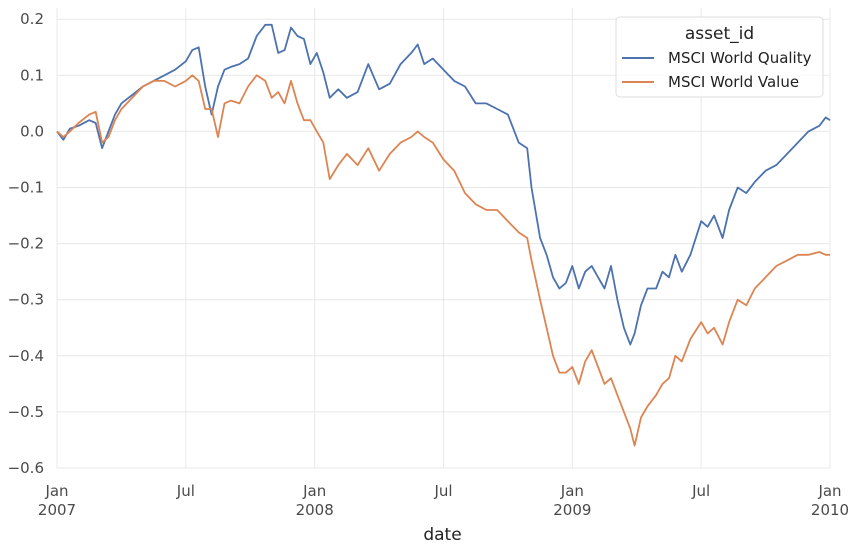 This screenshot has height=551, width=860. I want to click on y-tick-label: −0.5, so click(26, 412).